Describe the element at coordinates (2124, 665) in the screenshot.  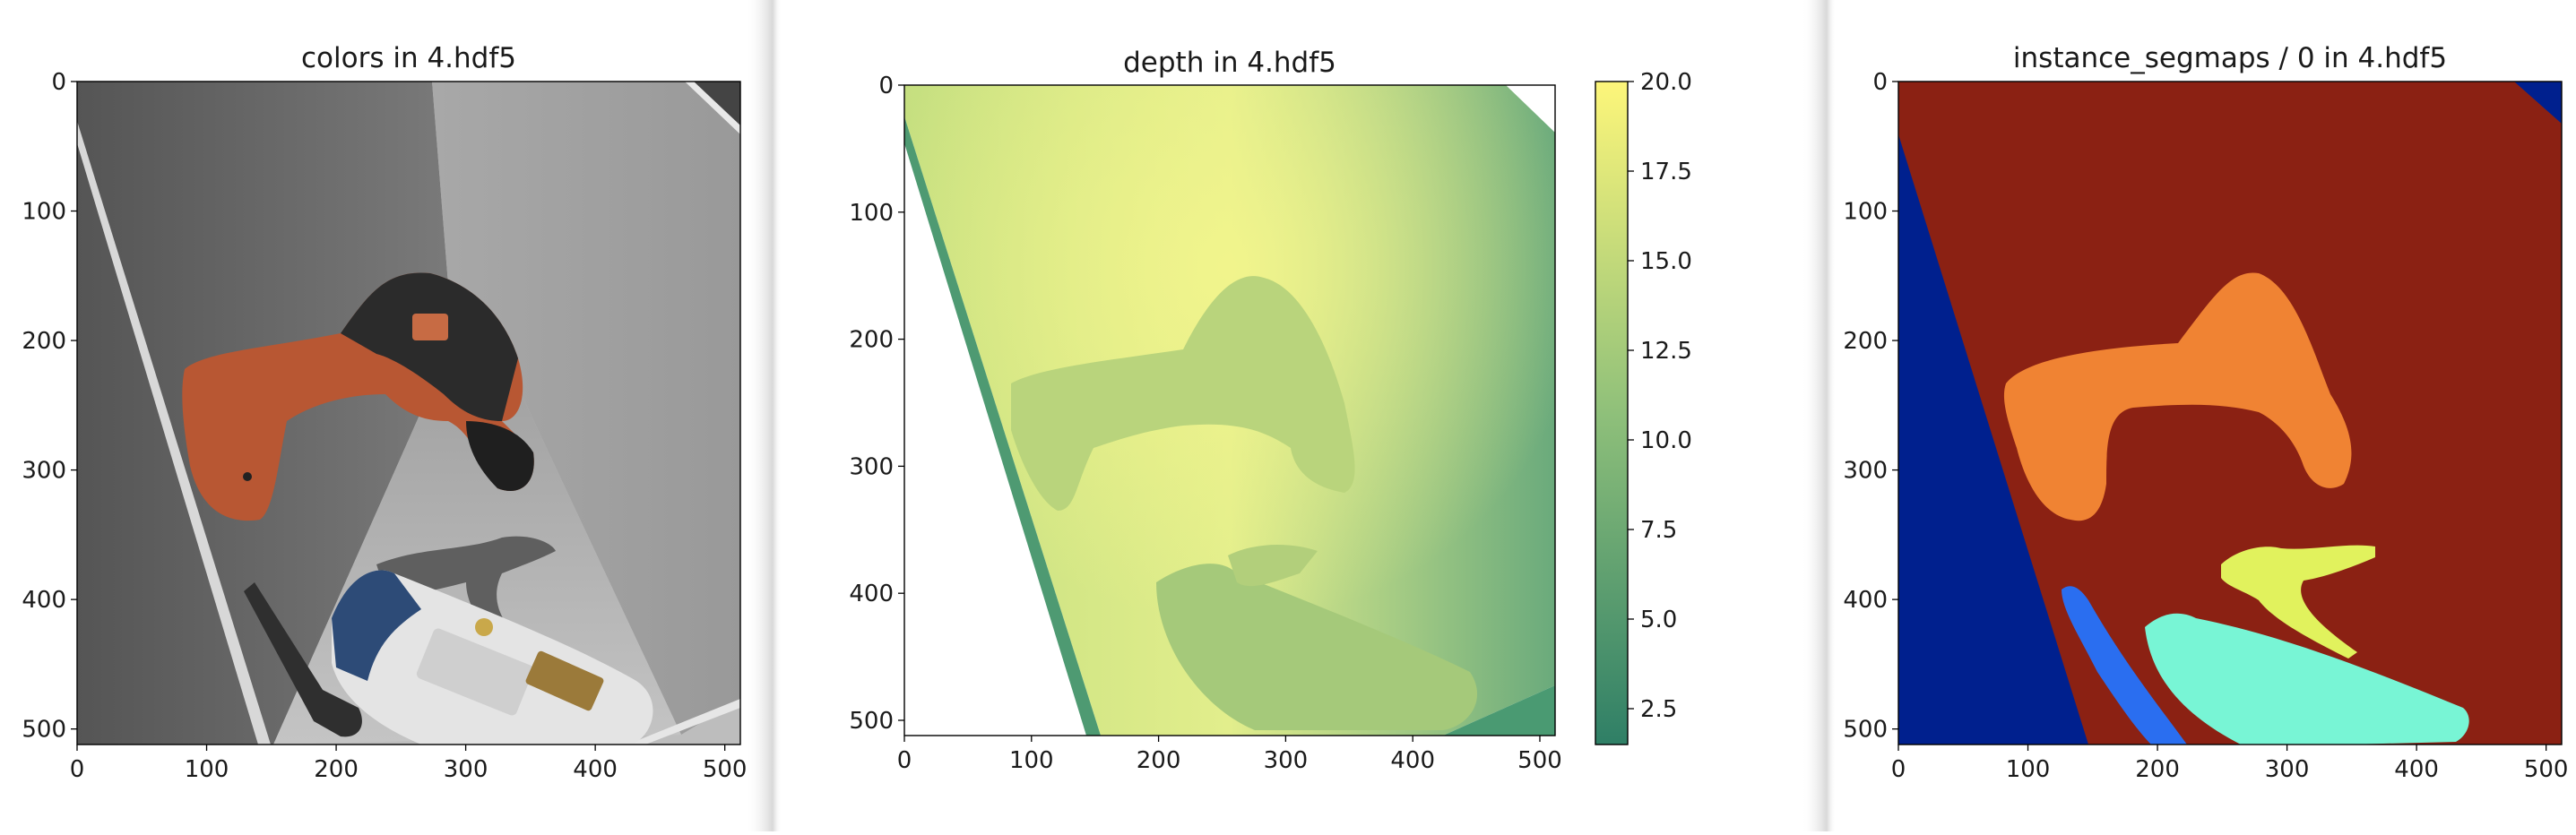
I see `seg-scissors-region` at that location.